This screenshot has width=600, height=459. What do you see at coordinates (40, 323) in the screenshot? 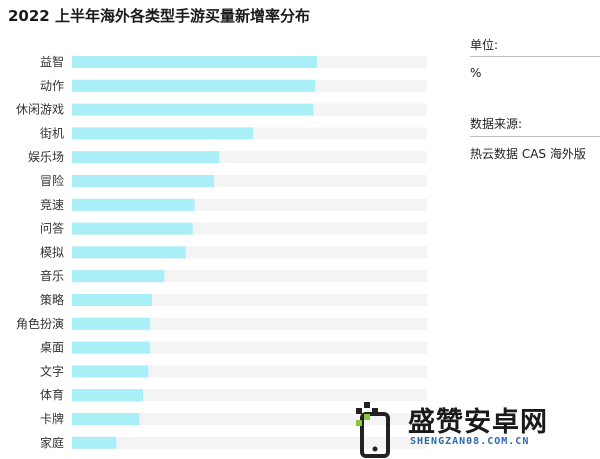
I see `category-label: 角色扮演` at bounding box center [40, 323].